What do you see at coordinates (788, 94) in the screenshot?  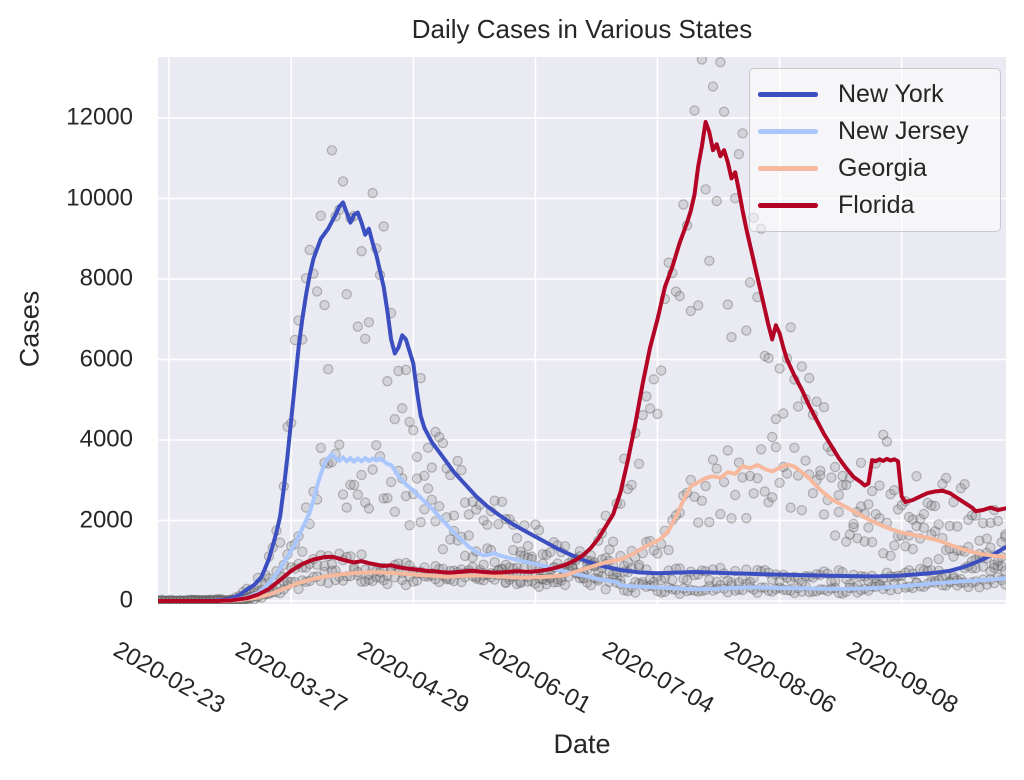 I see `legend-line-swatch-new-york` at bounding box center [788, 94].